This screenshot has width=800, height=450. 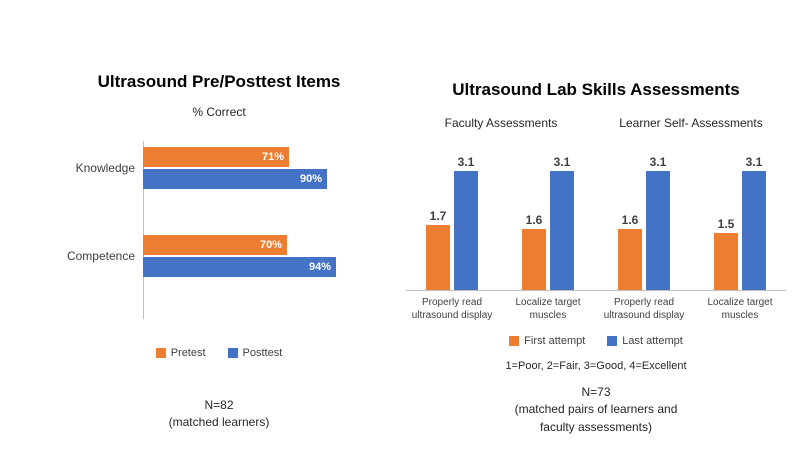 What do you see at coordinates (596, 366) in the screenshot?
I see `rating-scale-note: 1=Poor, 2=Fair, 3=Good, 4=Excellent` at bounding box center [596, 366].